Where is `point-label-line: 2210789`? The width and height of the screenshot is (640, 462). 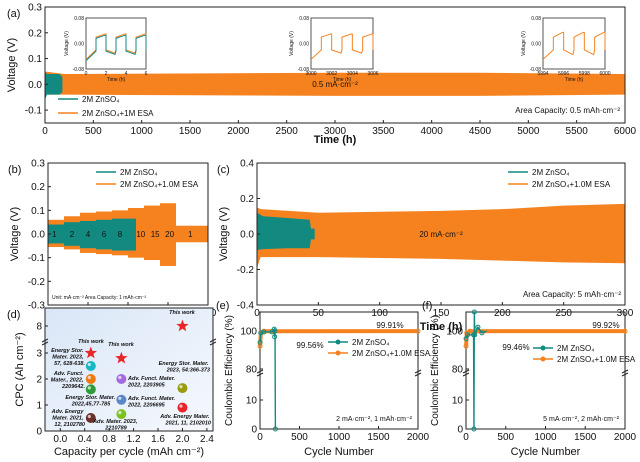 point-label-line: 2210789 is located at coordinates (115, 429).